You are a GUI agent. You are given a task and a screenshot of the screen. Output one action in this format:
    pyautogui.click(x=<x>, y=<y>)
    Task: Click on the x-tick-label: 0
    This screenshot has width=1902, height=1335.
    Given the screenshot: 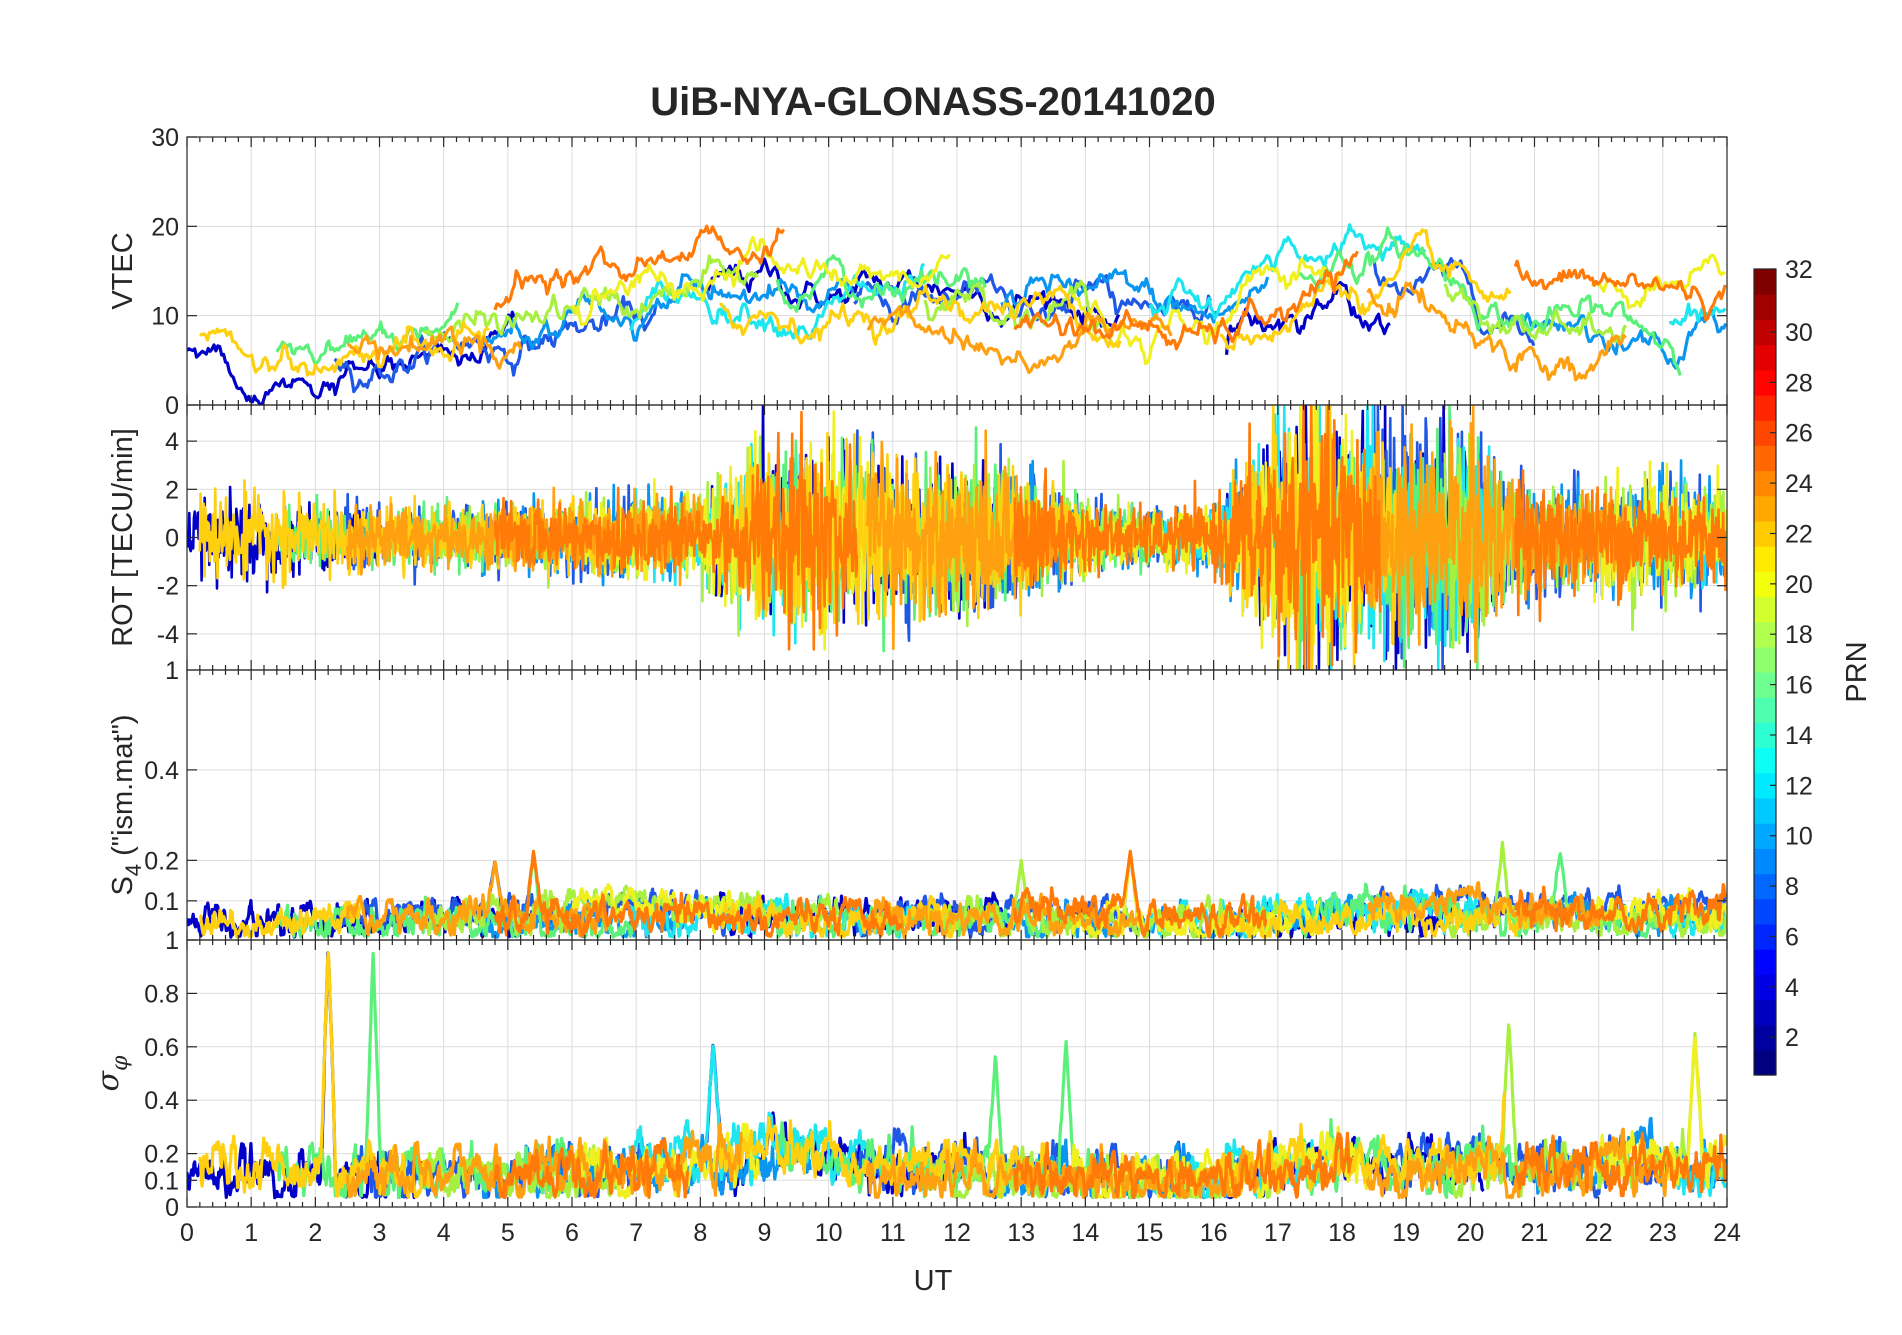 What is the action you would take?
    pyautogui.click(x=187, y=1233)
    